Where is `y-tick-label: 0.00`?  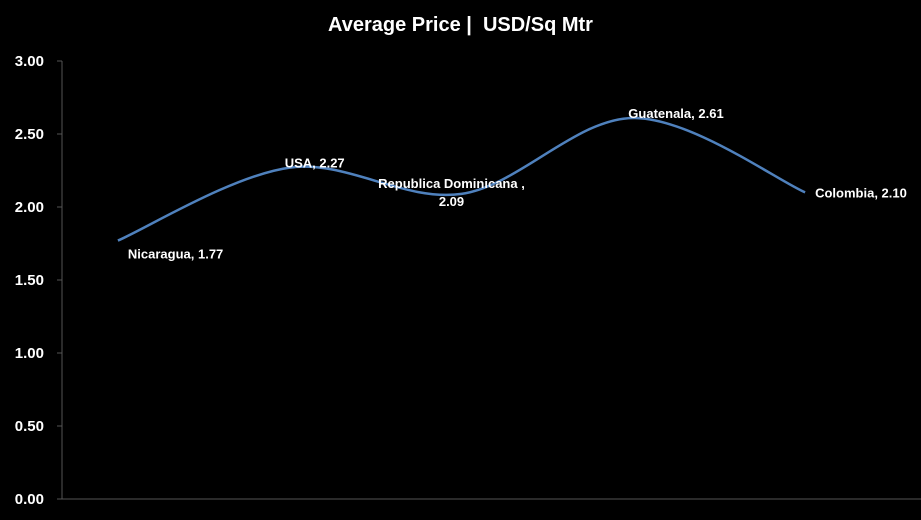
y-tick-label: 0.00 is located at coordinates (29, 499).